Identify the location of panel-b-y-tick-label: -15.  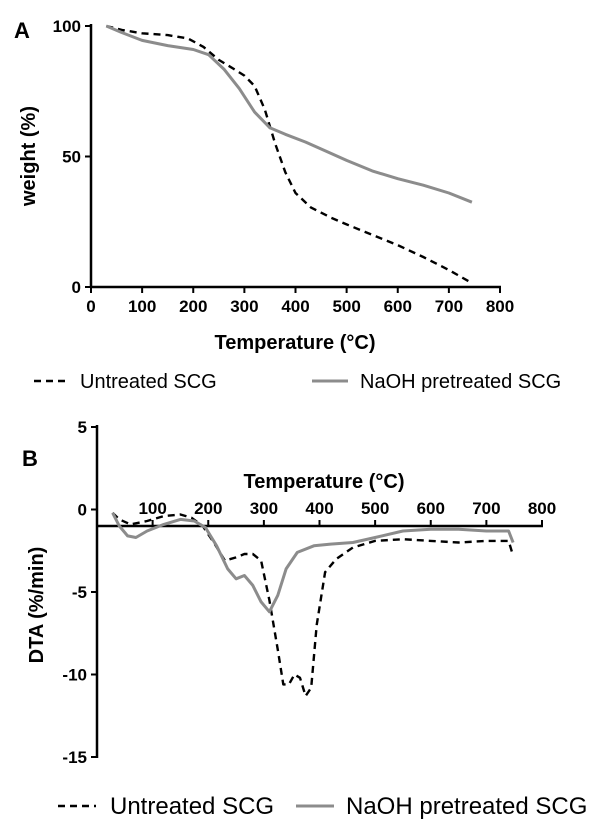
(74, 757).